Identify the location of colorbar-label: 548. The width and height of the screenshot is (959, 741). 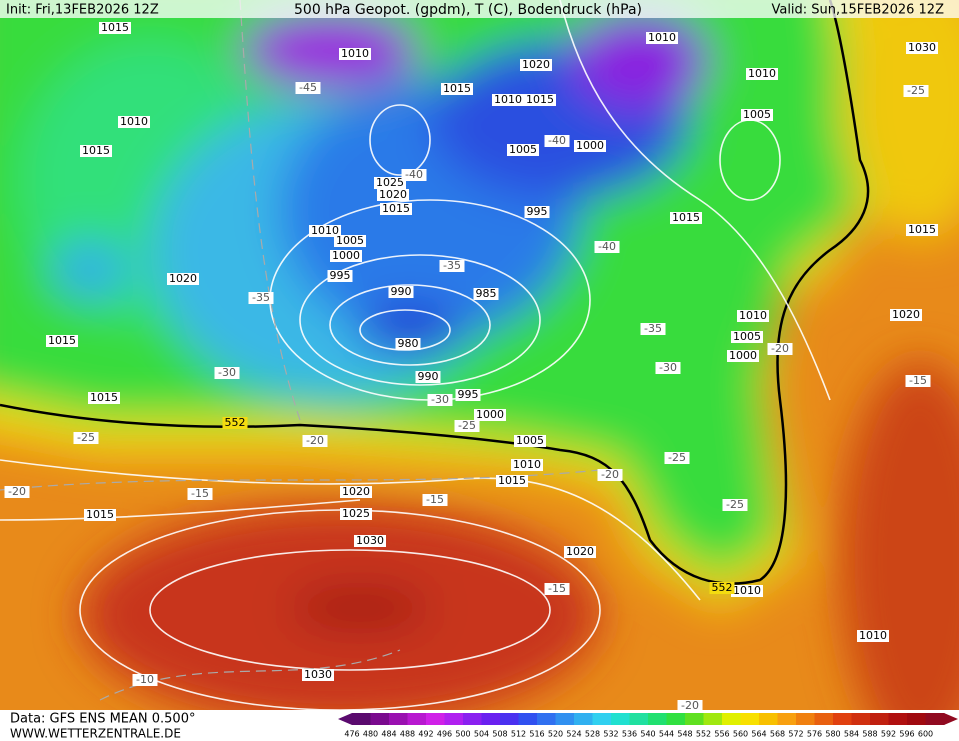
(684, 734).